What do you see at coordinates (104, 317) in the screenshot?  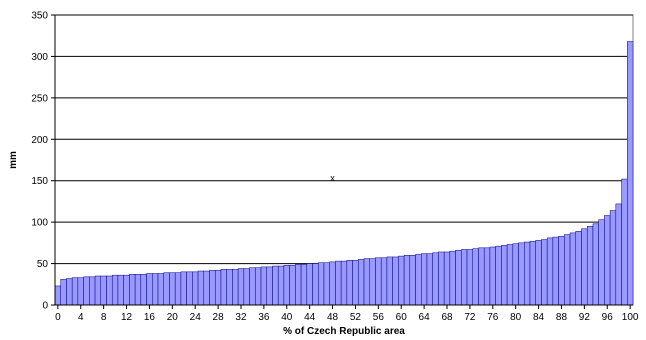 I see `x-tick-label: 8` at bounding box center [104, 317].